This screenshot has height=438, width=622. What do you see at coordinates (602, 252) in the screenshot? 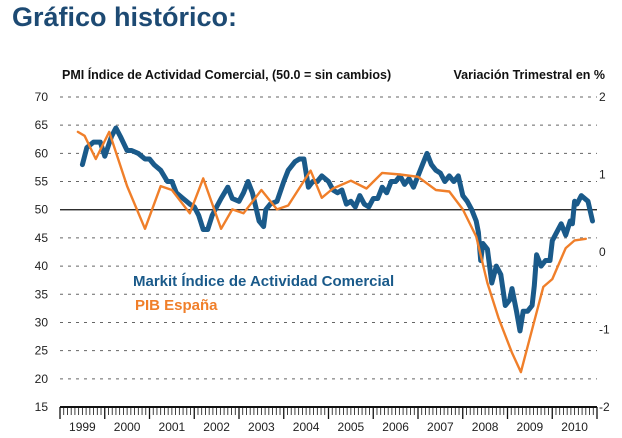
I see `right-tick-label: 0` at bounding box center [602, 252].